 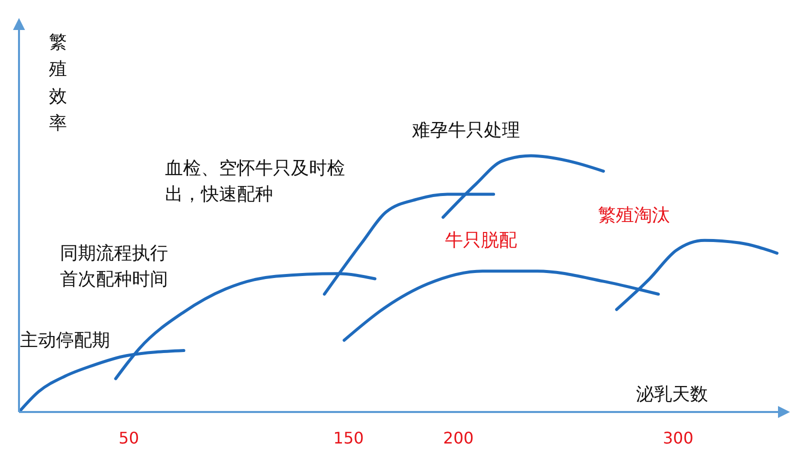 I want to click on x-axis-title: 泌乳天数, so click(x=672, y=394).